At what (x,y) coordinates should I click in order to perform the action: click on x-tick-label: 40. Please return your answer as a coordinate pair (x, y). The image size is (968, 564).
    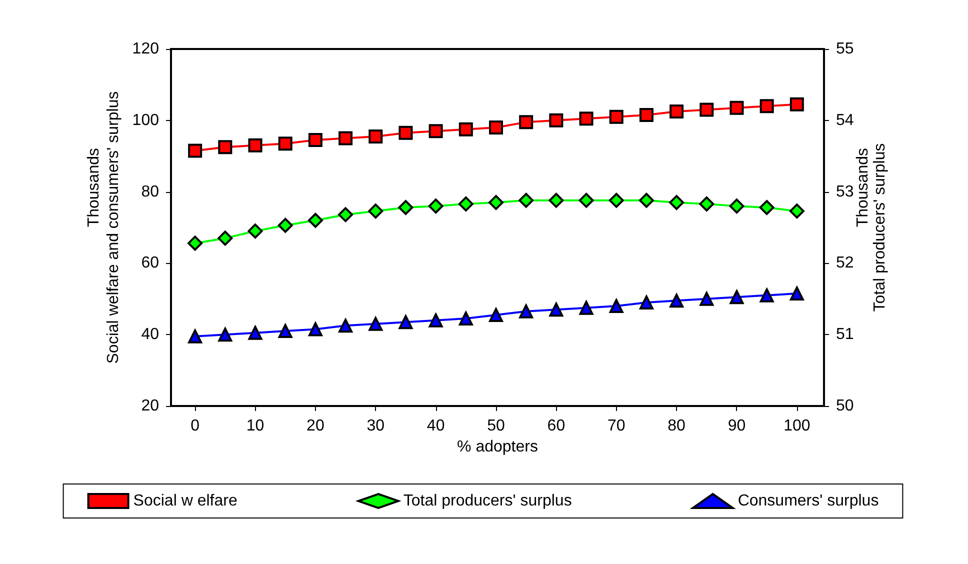
    Looking at the image, I should click on (435, 426).